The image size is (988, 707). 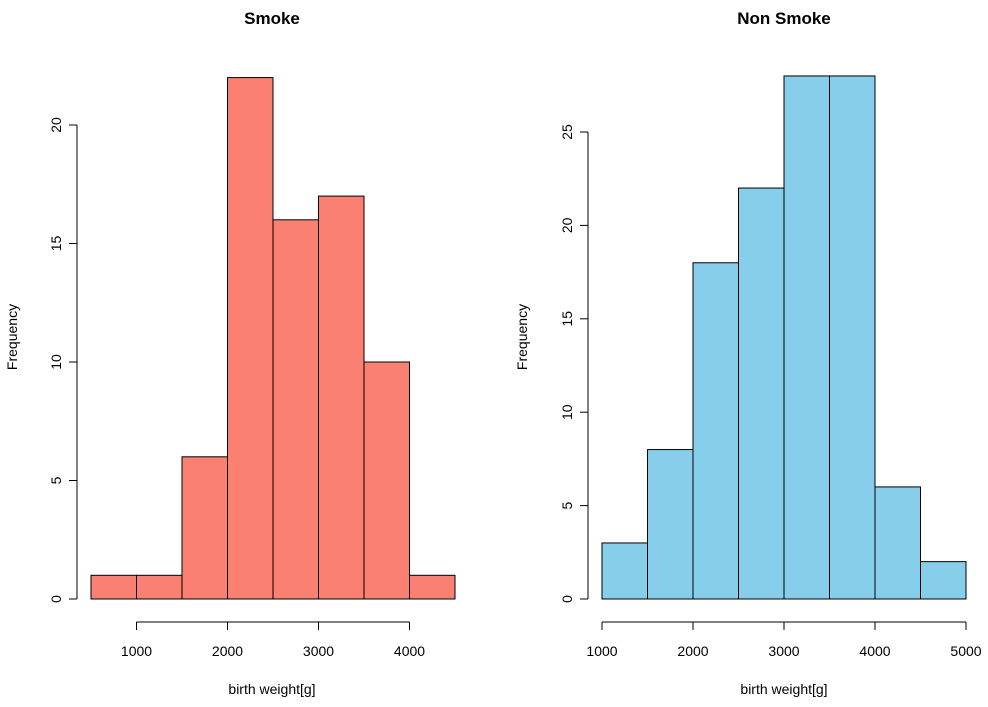 What do you see at coordinates (965, 651) in the screenshot?
I see `x-tick-label: 5000` at bounding box center [965, 651].